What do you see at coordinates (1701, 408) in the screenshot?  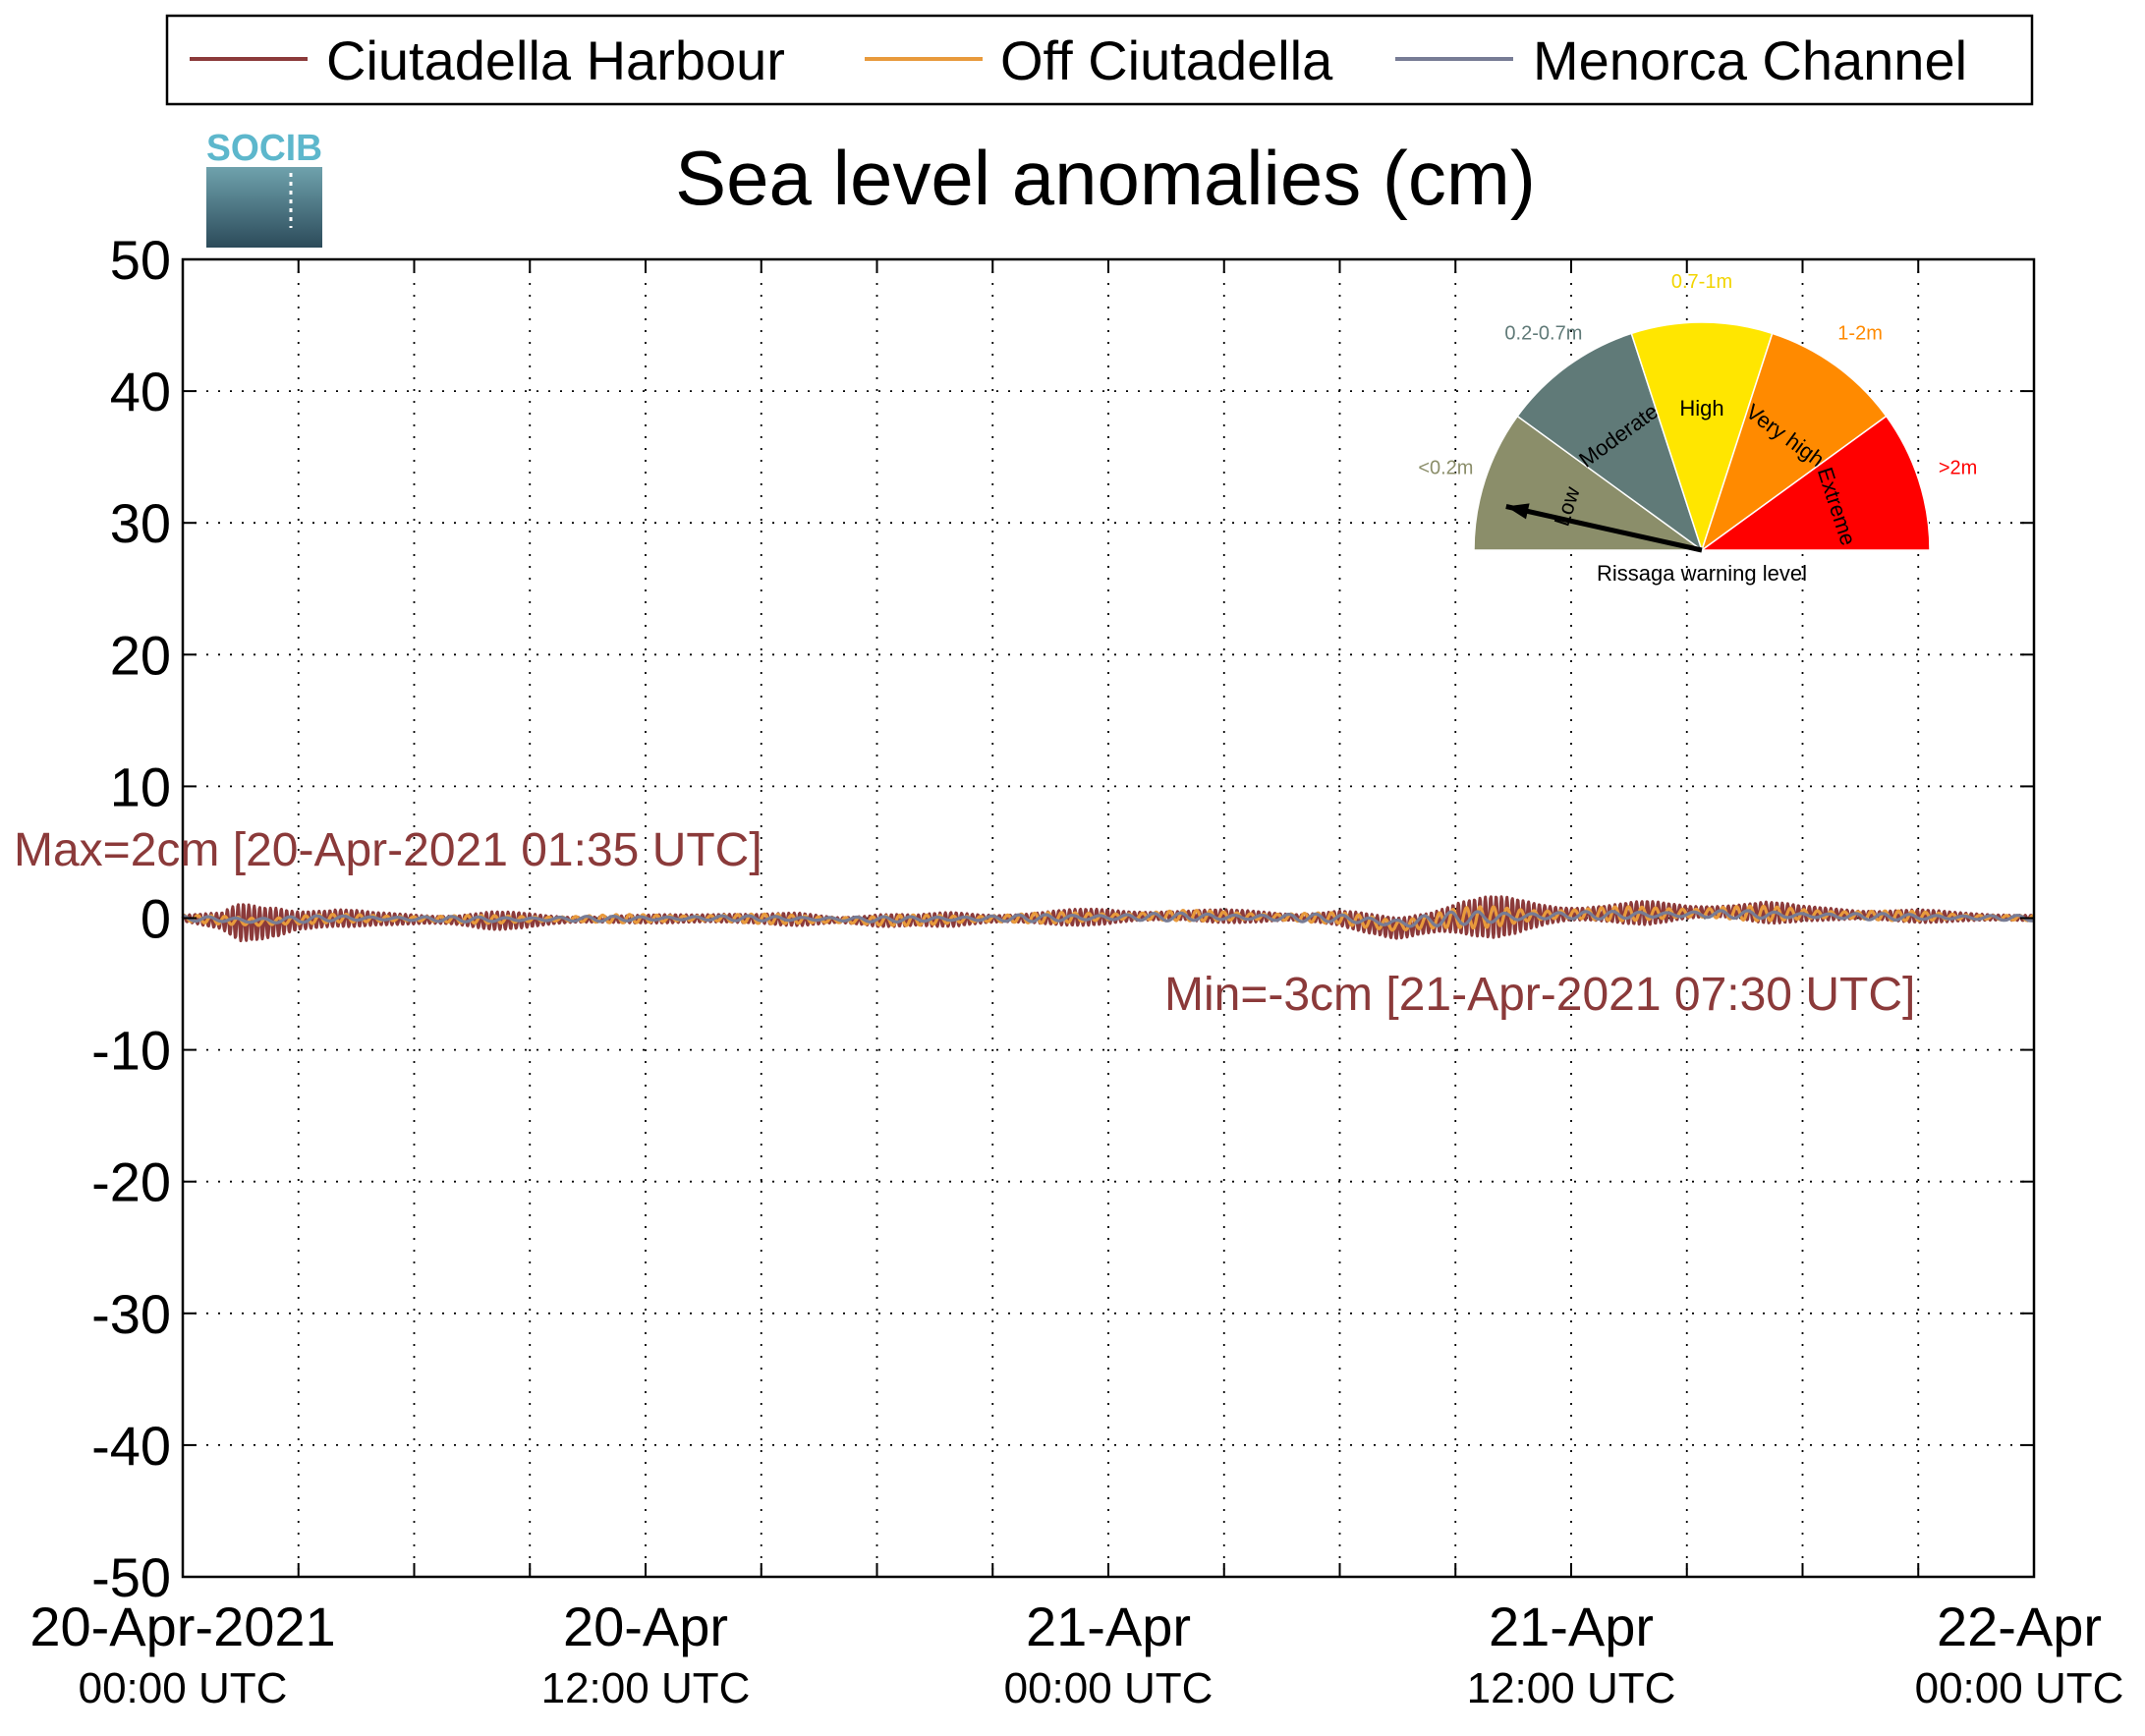 I see `gauge-sector-label: High` at bounding box center [1701, 408].